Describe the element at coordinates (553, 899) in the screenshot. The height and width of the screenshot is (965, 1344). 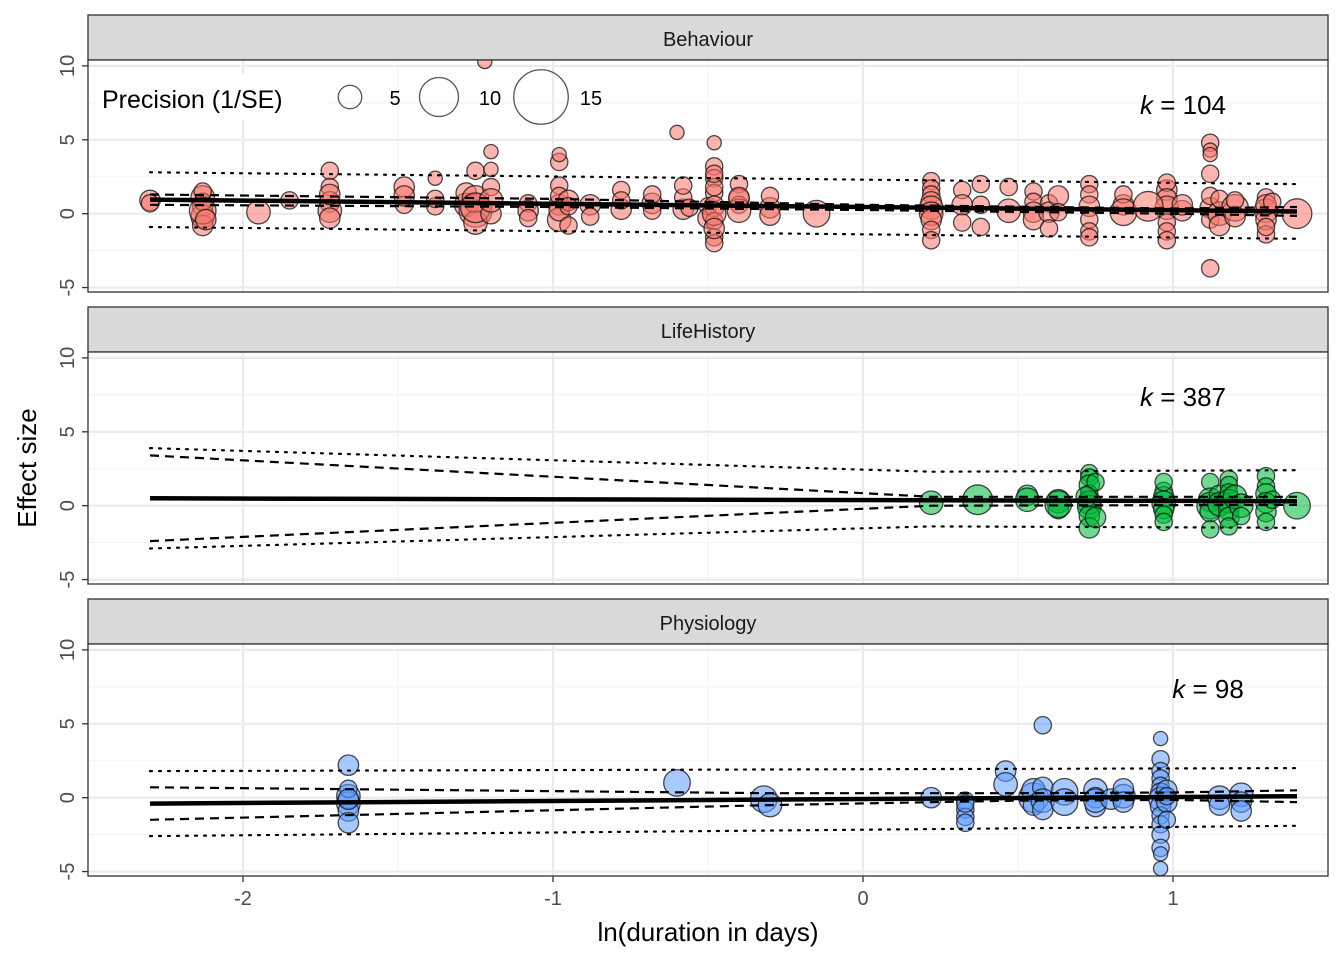
I see `x-tick-label: -1` at that location.